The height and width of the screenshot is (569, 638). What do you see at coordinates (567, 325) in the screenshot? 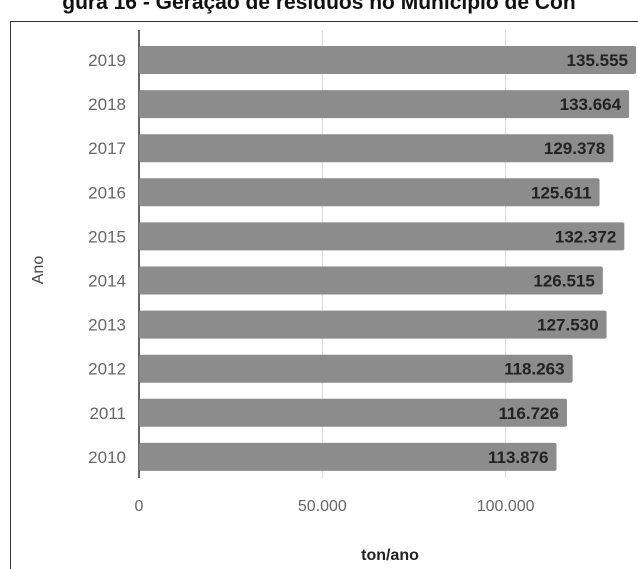
I see `data-label: 127.530` at bounding box center [567, 325].